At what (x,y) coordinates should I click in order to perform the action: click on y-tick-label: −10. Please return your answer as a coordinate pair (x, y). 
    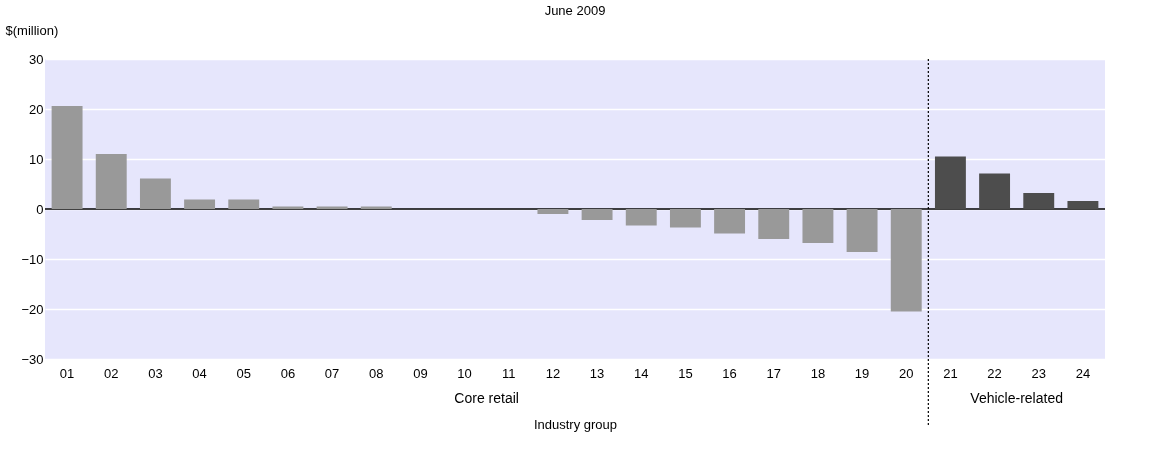
    Looking at the image, I should click on (32, 259).